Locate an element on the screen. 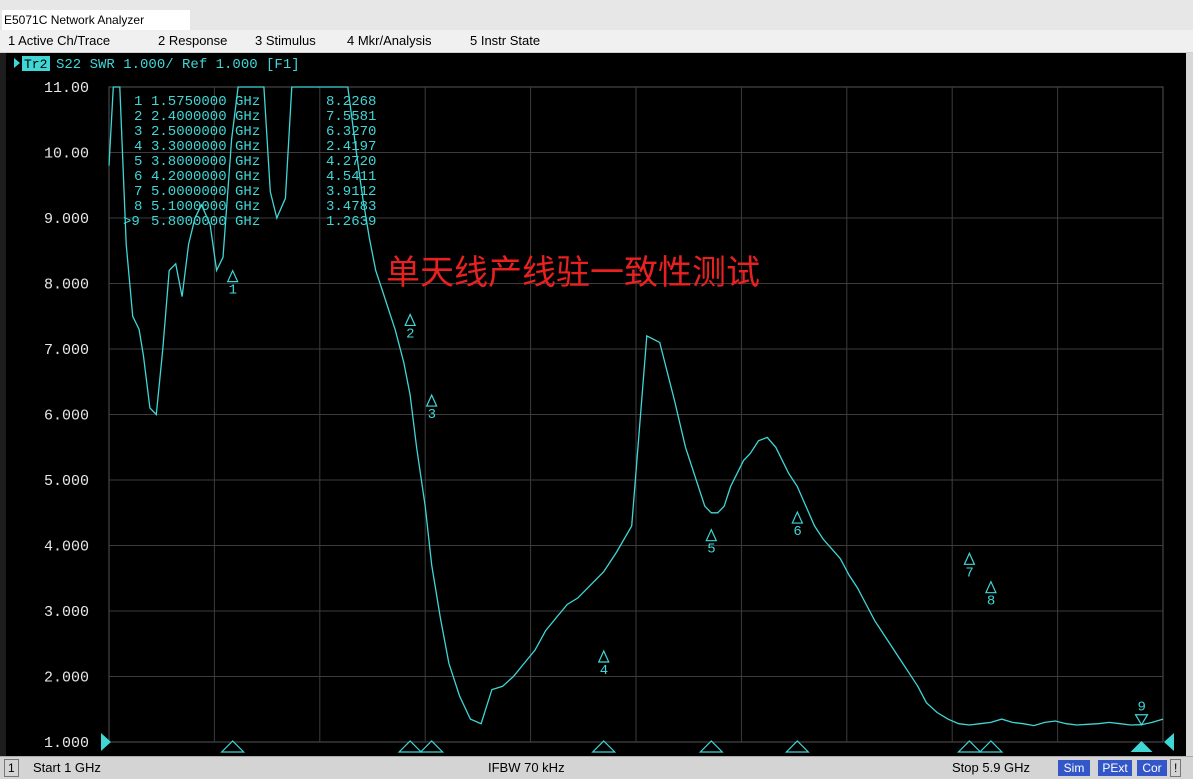 The image size is (1193, 779). trace-tag-box is located at coordinates (36, 63).